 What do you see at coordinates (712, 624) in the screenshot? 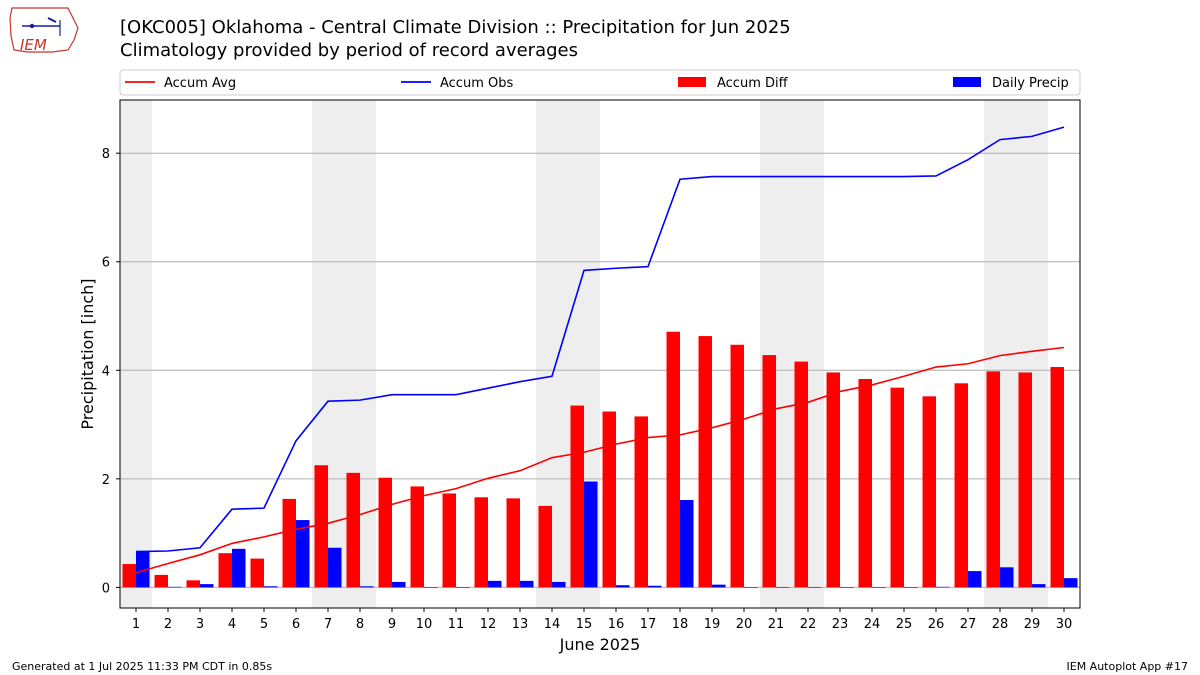
I see `x-tick-label: 19` at bounding box center [712, 624].